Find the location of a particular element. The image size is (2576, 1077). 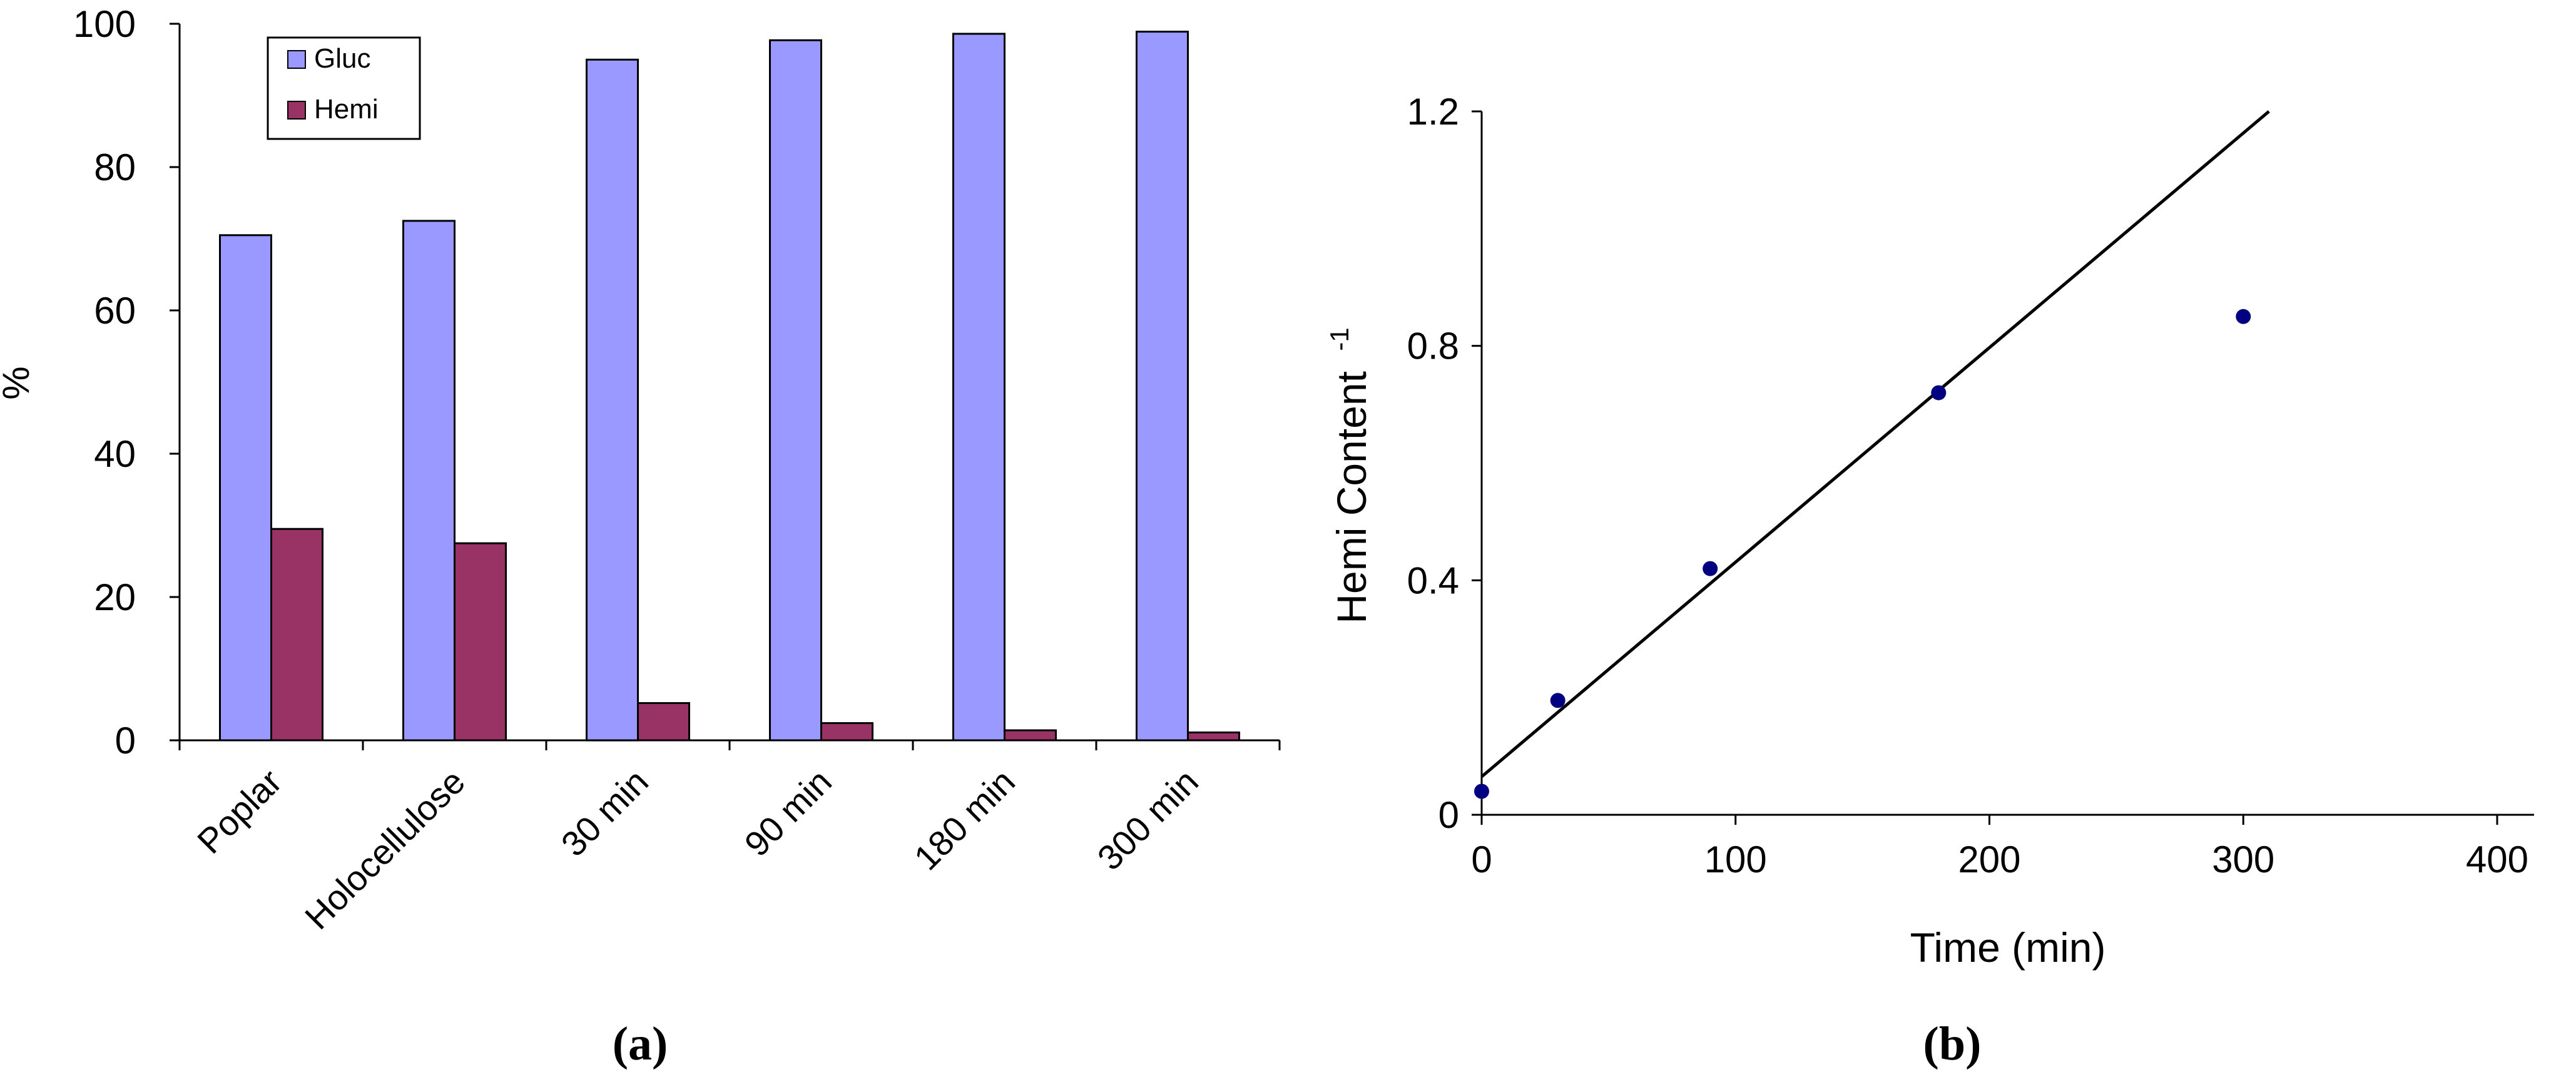

x-axis-label: Time (min) is located at coordinates (2008, 948).